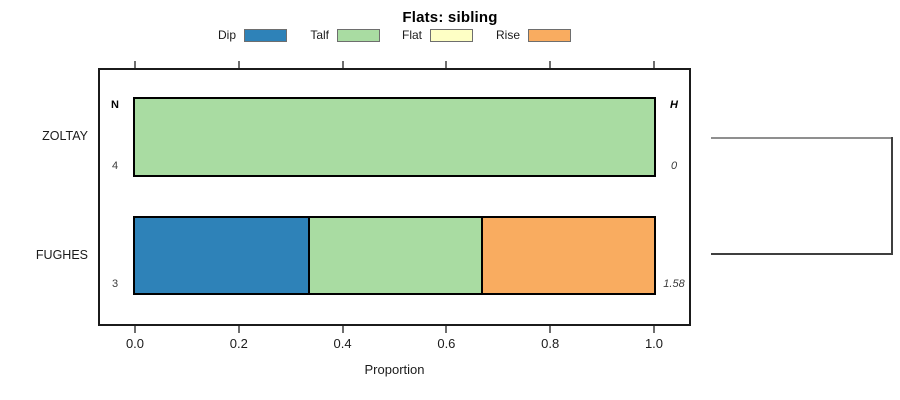 This screenshot has height=400, width=900. I want to click on h-value-zoltay: 0, so click(674, 166).